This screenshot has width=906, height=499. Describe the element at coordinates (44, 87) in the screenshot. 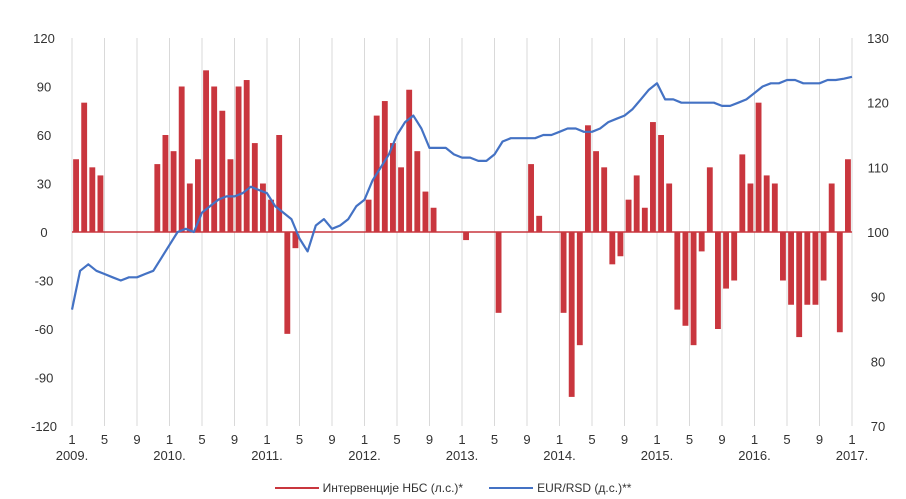

I see `y-left-tick-label: 90` at that location.